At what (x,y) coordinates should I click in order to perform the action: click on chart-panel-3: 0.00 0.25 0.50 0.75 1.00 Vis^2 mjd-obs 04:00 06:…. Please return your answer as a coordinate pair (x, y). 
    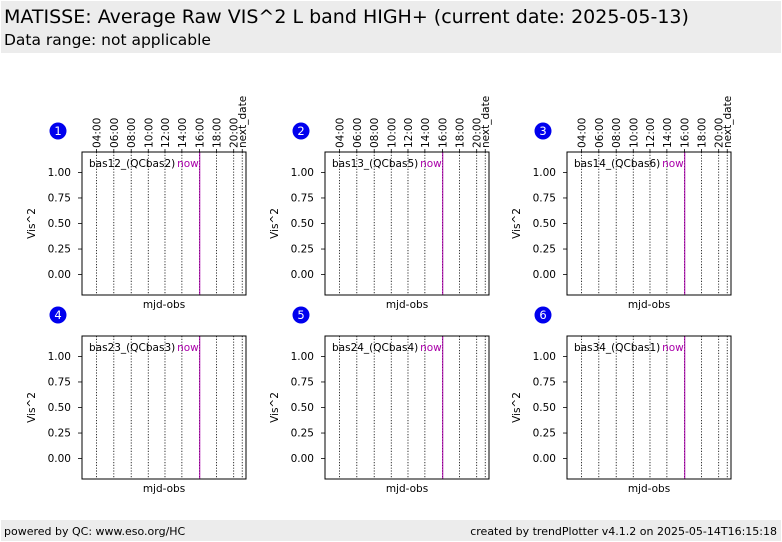
    Looking at the image, I should click on (622, 203).